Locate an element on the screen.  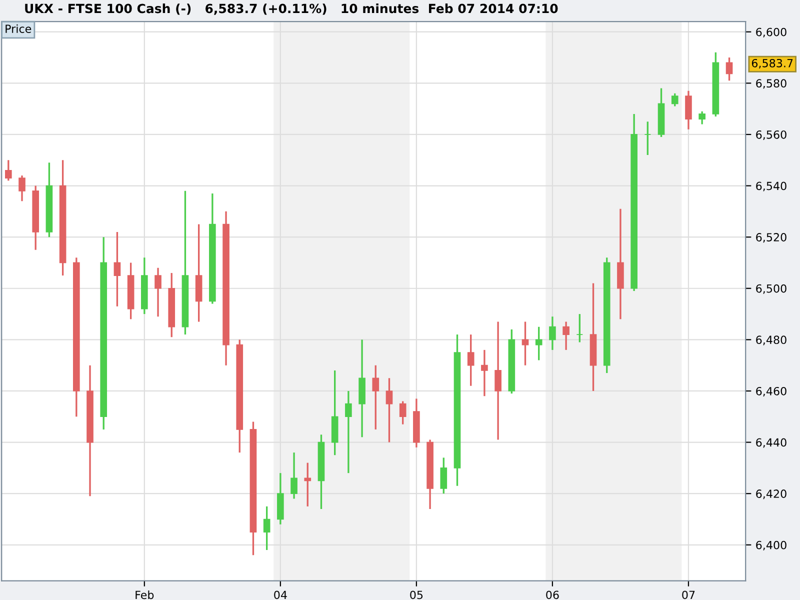
y-tick-label: 6,440 is located at coordinates (771, 443).